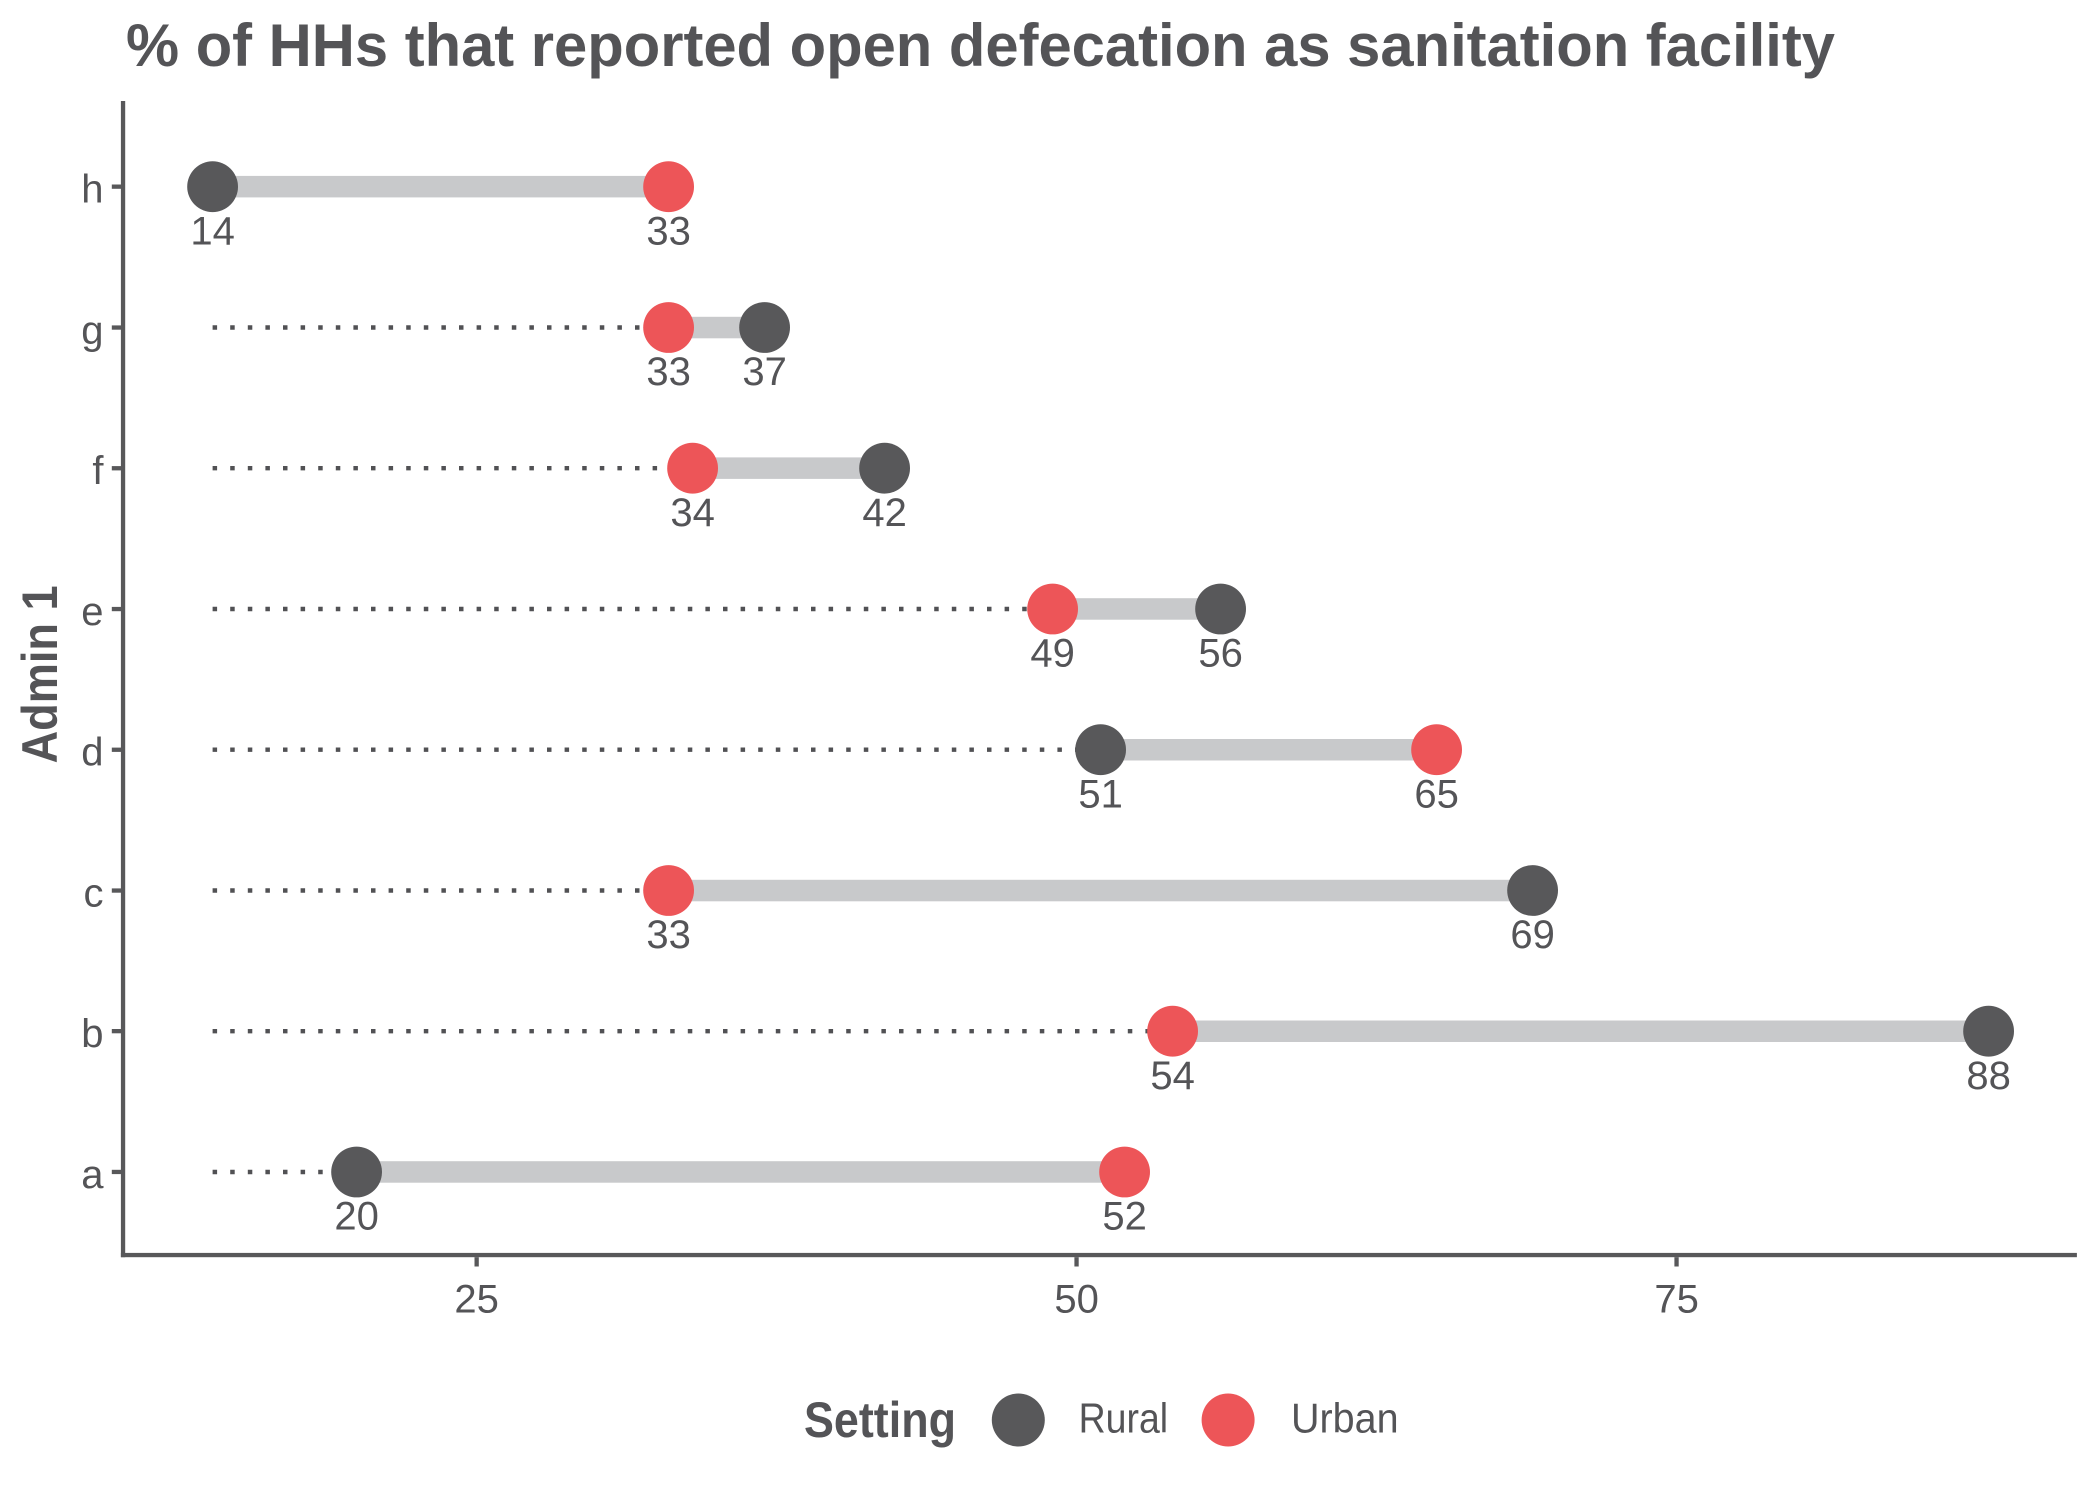 This screenshot has height=1500, width=2100. Describe the element at coordinates (92, 190) in the screenshot. I see `svg-text: h` at that location.